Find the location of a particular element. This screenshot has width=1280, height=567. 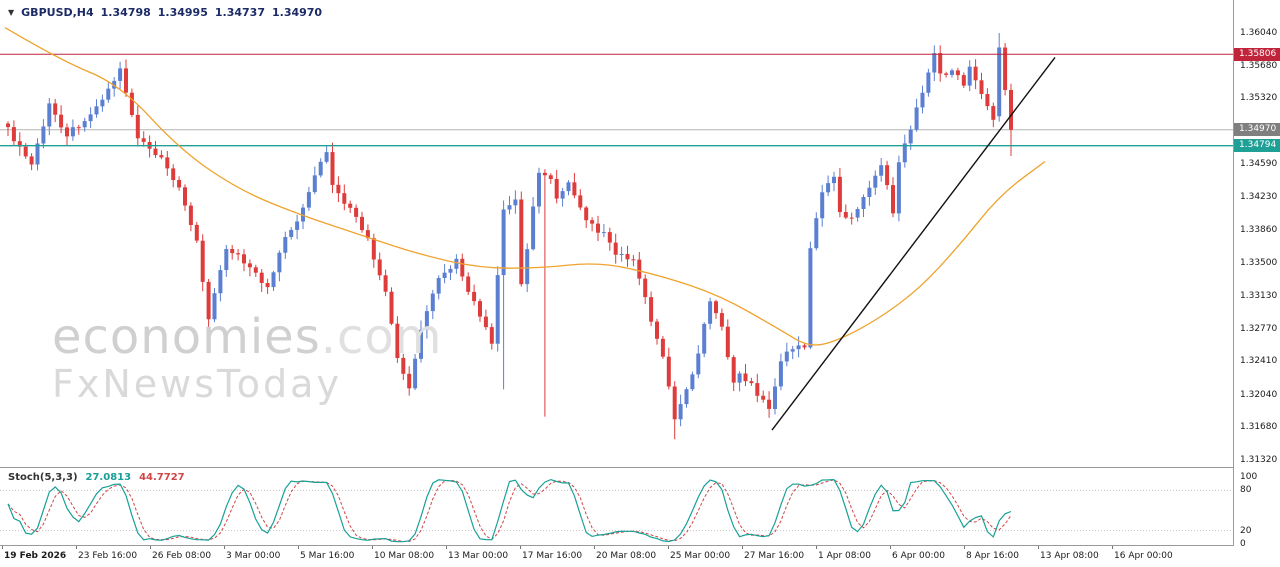

watermark-tld: .com is located at coordinates (381, 337).